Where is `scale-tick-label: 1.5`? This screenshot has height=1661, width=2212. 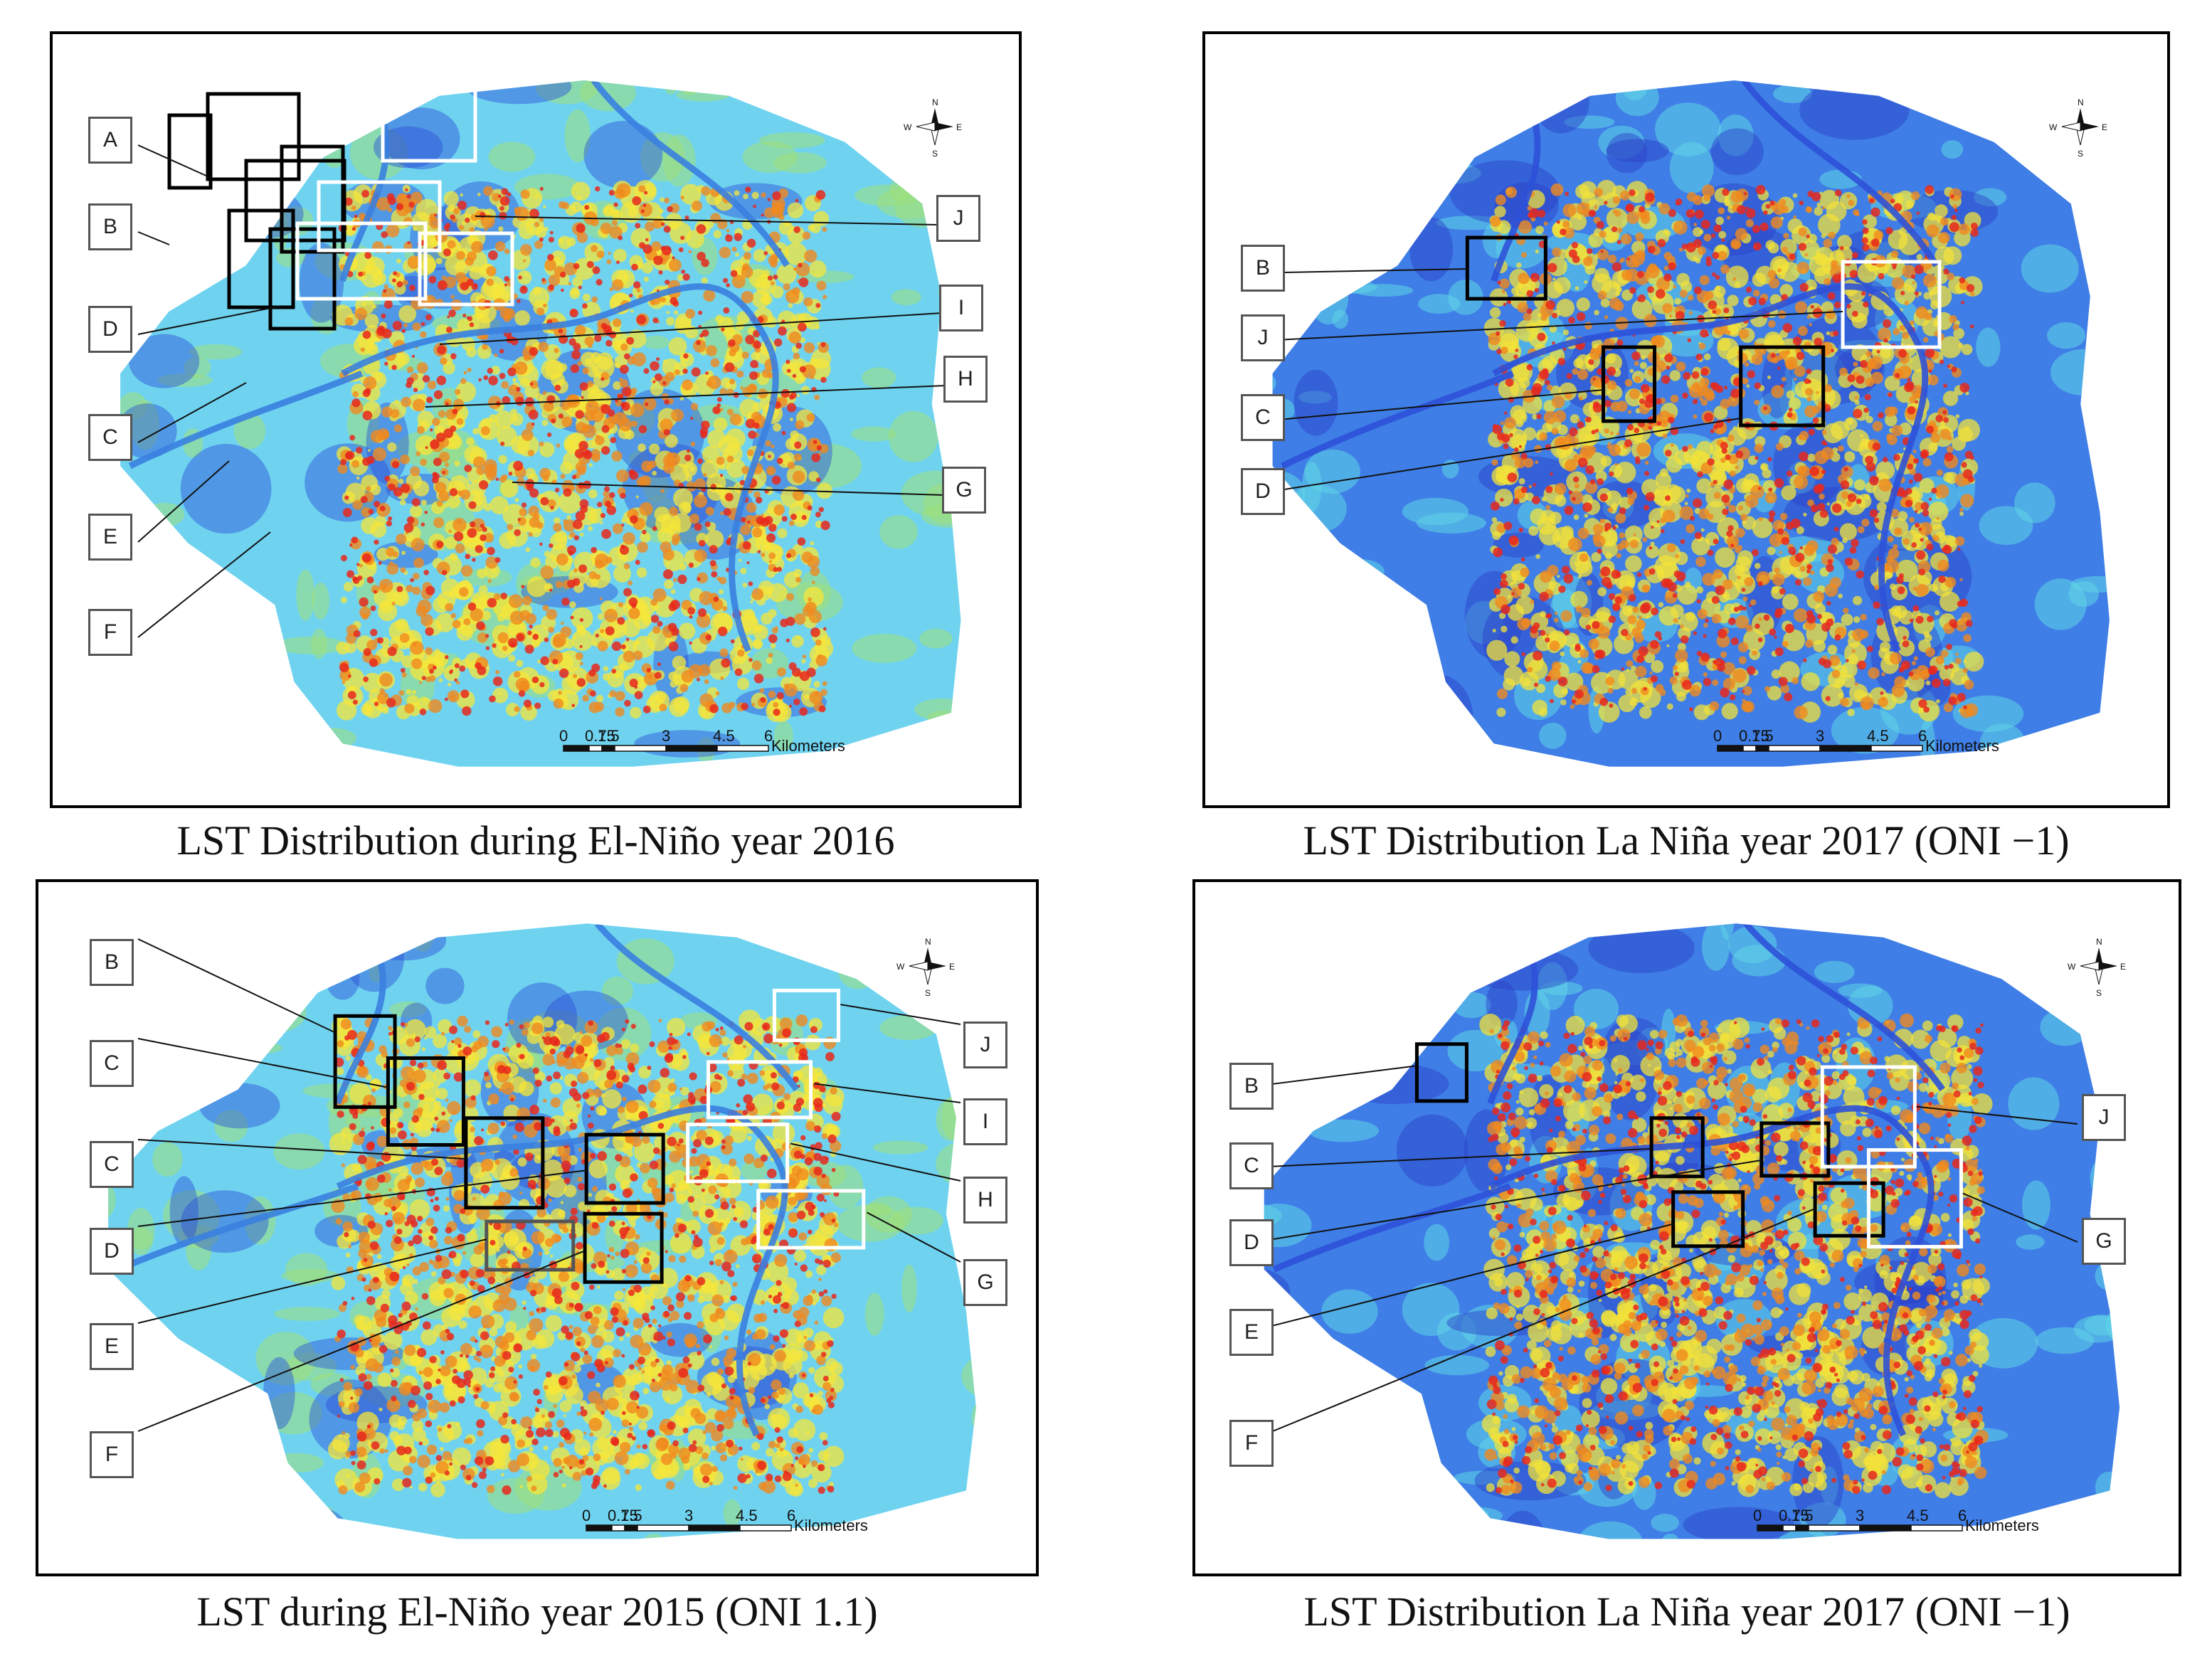
scale-tick-label: 1.5 is located at coordinates (1763, 736).